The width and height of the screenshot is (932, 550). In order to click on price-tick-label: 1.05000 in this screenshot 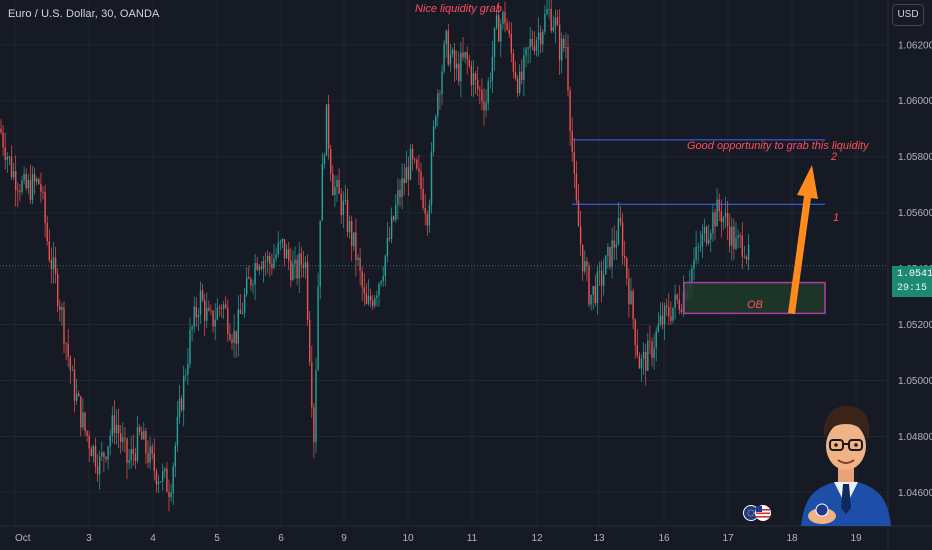, I will do `click(915, 381)`.